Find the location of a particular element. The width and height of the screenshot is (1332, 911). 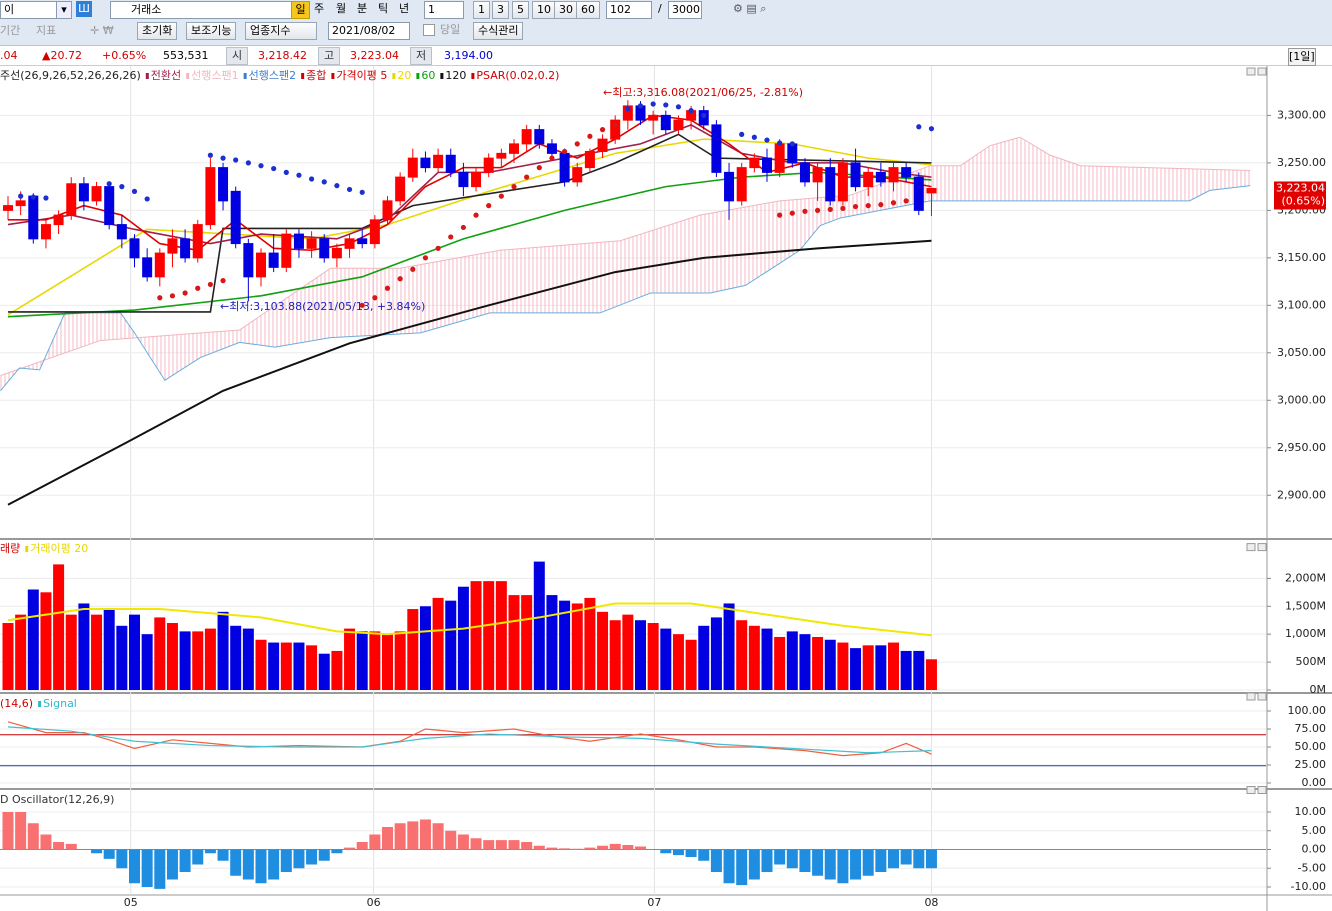

total-input: 3000 is located at coordinates (685, 10).